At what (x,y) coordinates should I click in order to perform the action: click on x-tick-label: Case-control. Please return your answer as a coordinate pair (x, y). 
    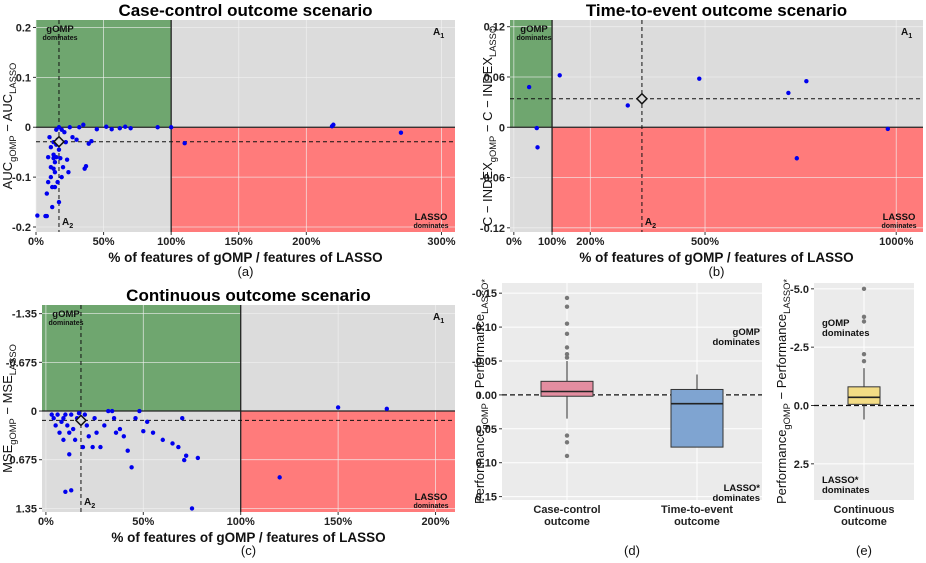
    Looking at the image, I should click on (566, 510).